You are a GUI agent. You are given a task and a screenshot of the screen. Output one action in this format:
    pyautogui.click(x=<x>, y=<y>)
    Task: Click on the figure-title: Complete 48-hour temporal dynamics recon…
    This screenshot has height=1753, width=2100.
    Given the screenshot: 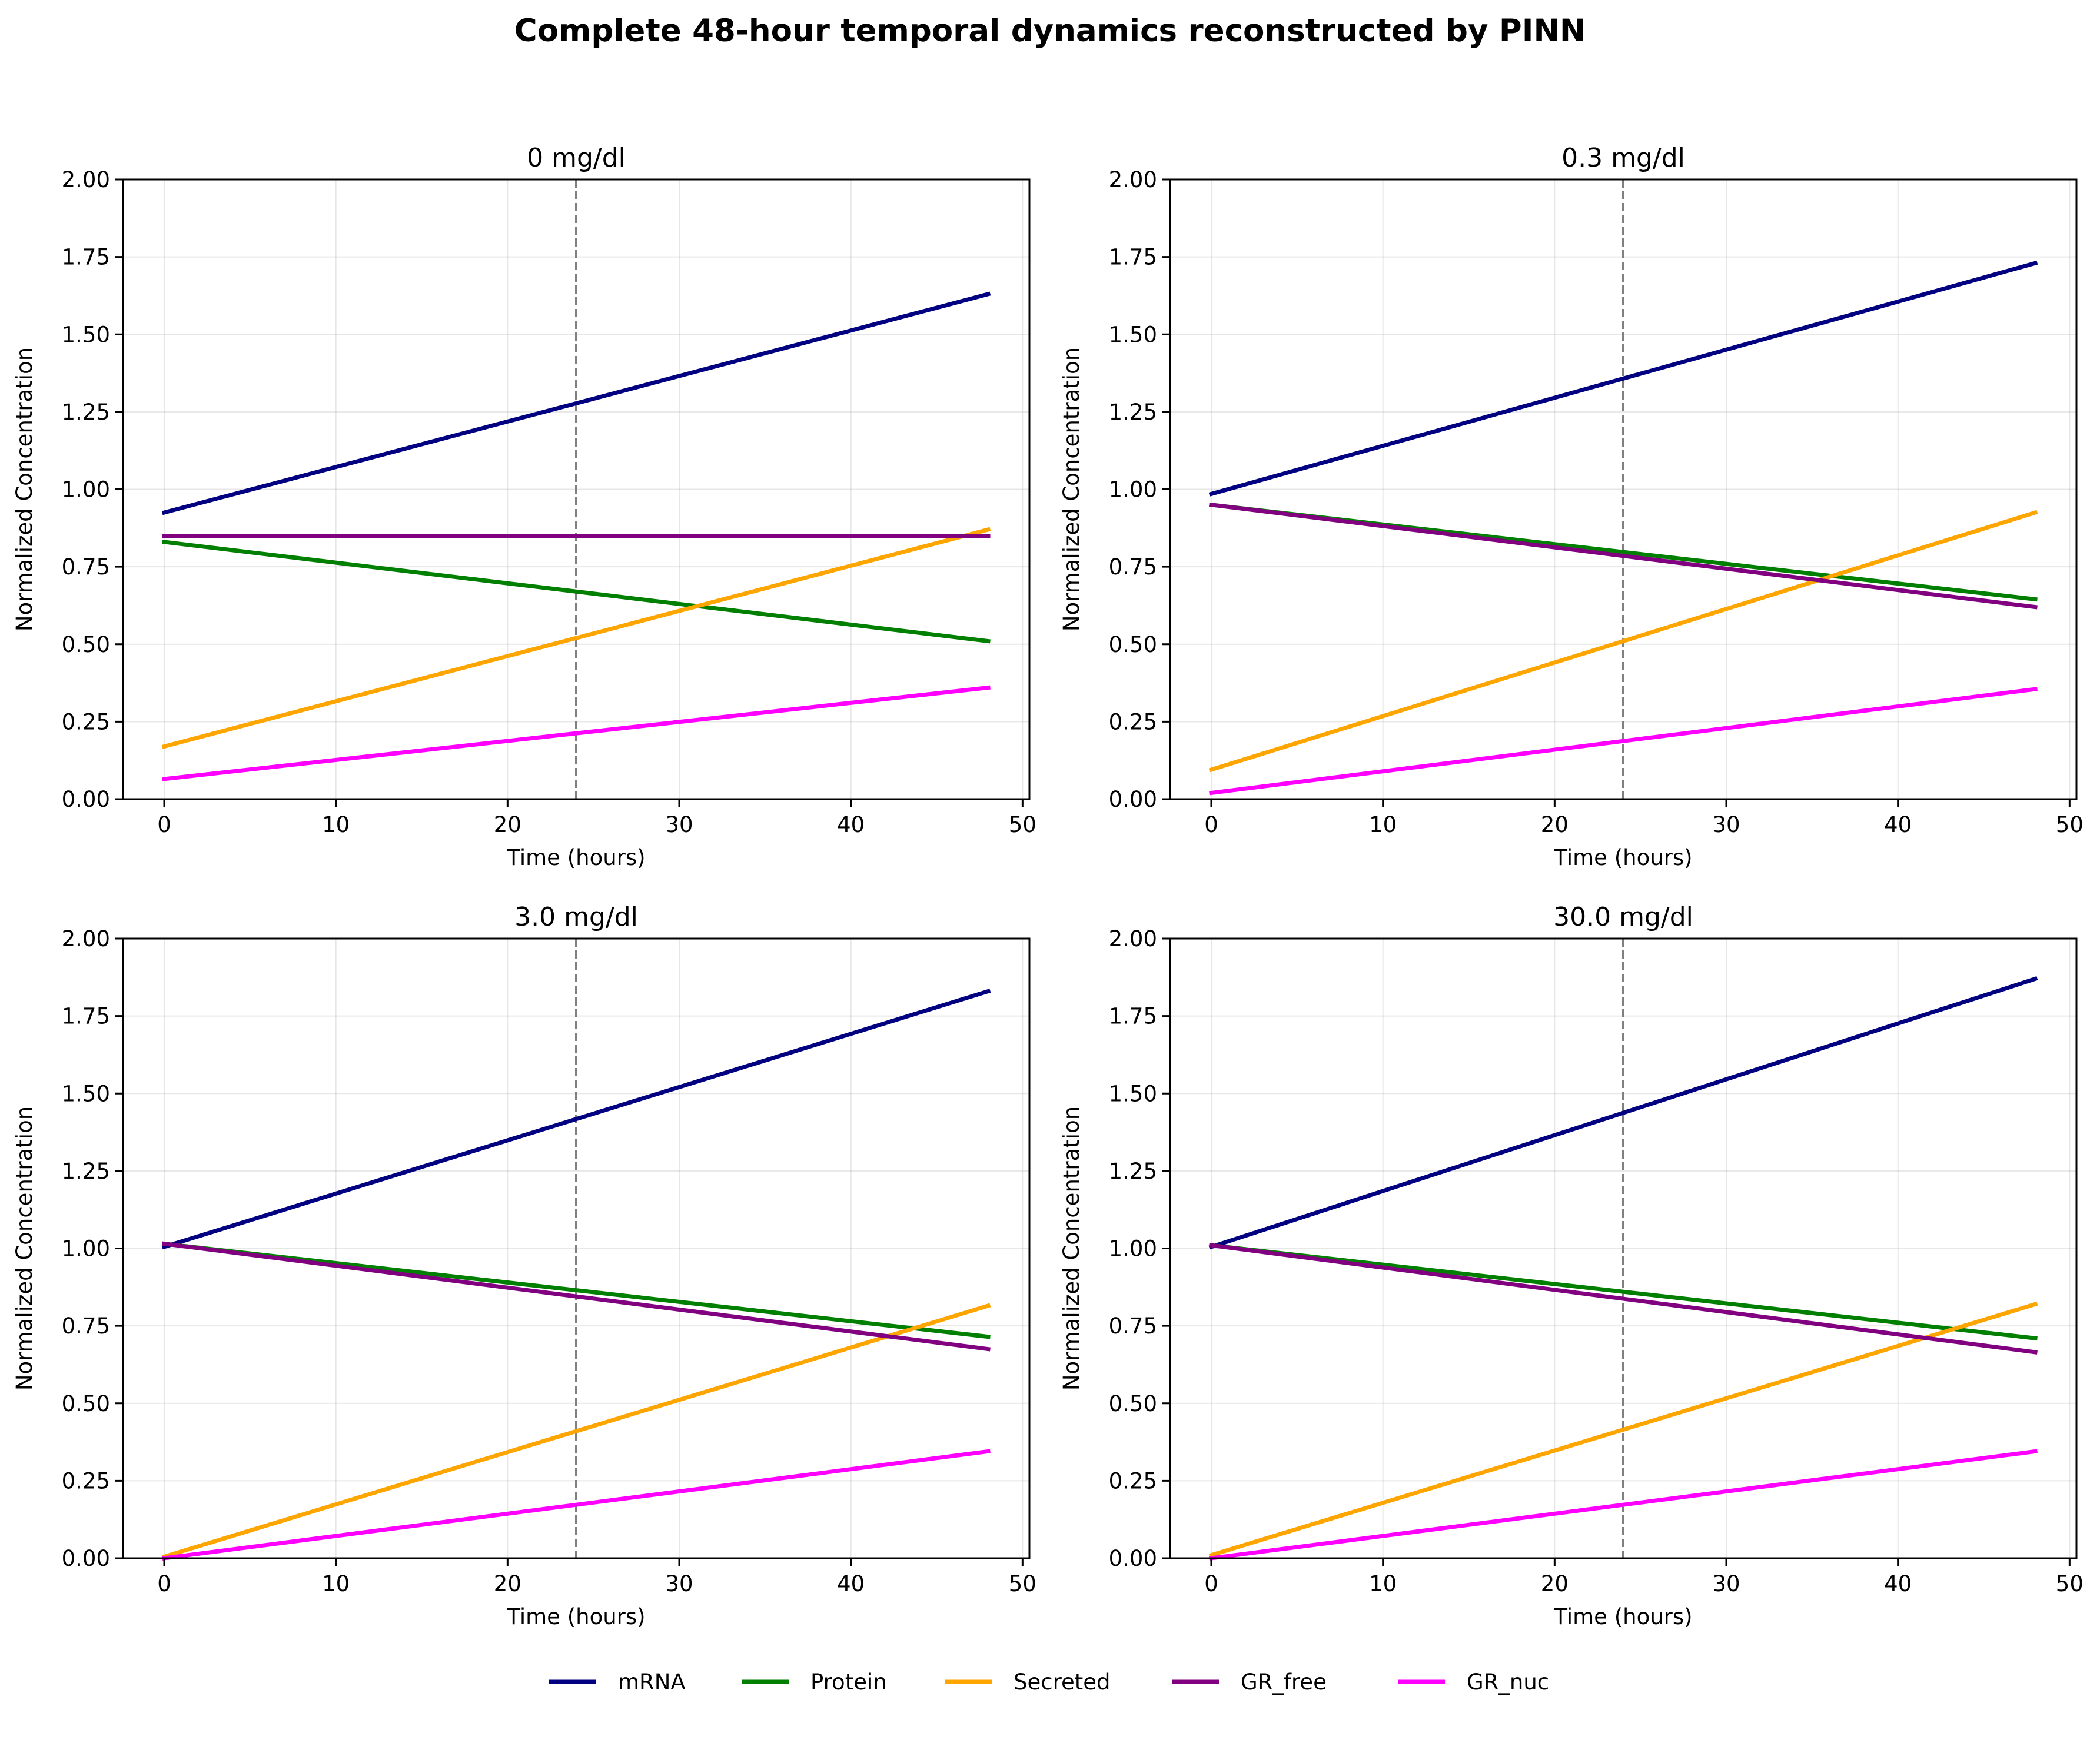 What is the action you would take?
    pyautogui.click(x=1050, y=31)
    